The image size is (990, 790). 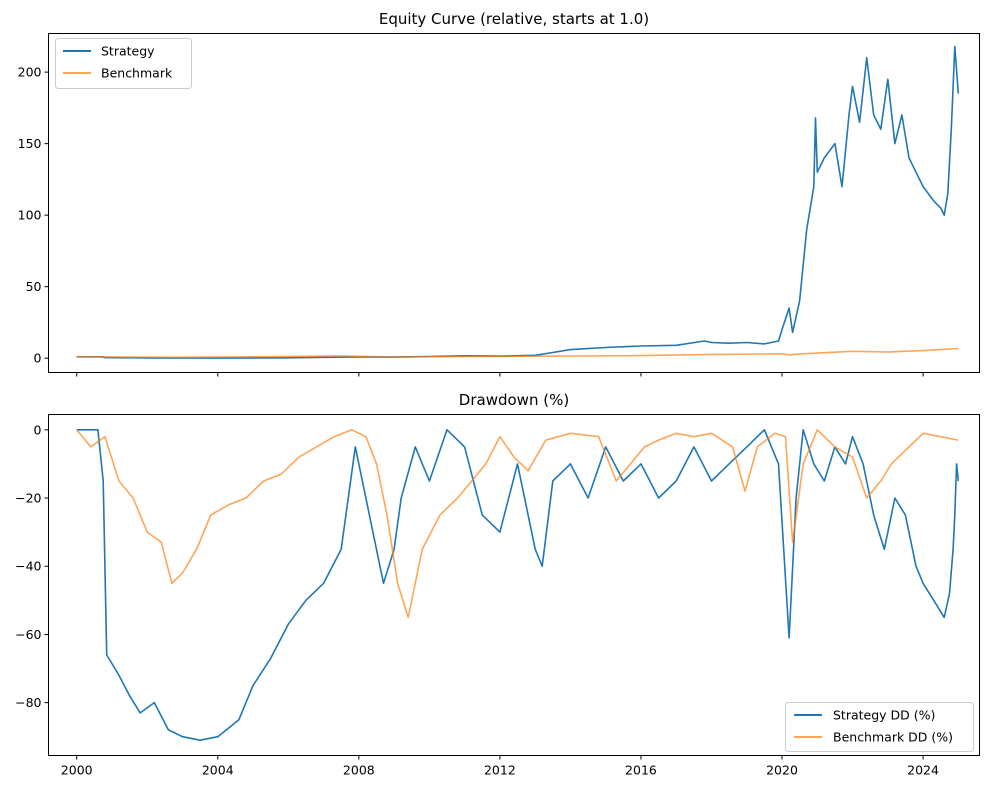 I want to click on drawdown-ytick-label: −40, so click(x=28, y=566).